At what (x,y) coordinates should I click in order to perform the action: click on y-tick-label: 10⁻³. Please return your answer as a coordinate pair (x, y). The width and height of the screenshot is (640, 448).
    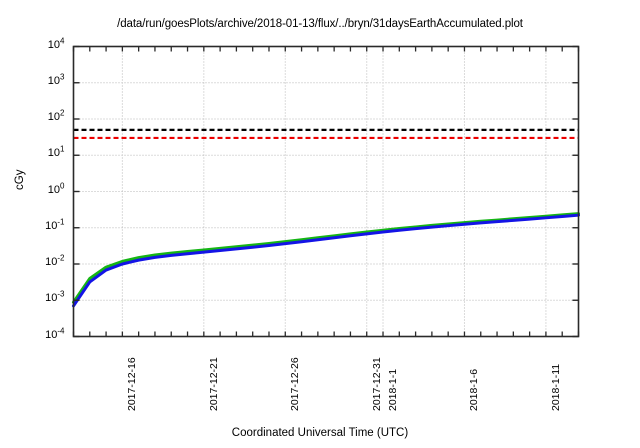
    Looking at the image, I should click on (55, 297).